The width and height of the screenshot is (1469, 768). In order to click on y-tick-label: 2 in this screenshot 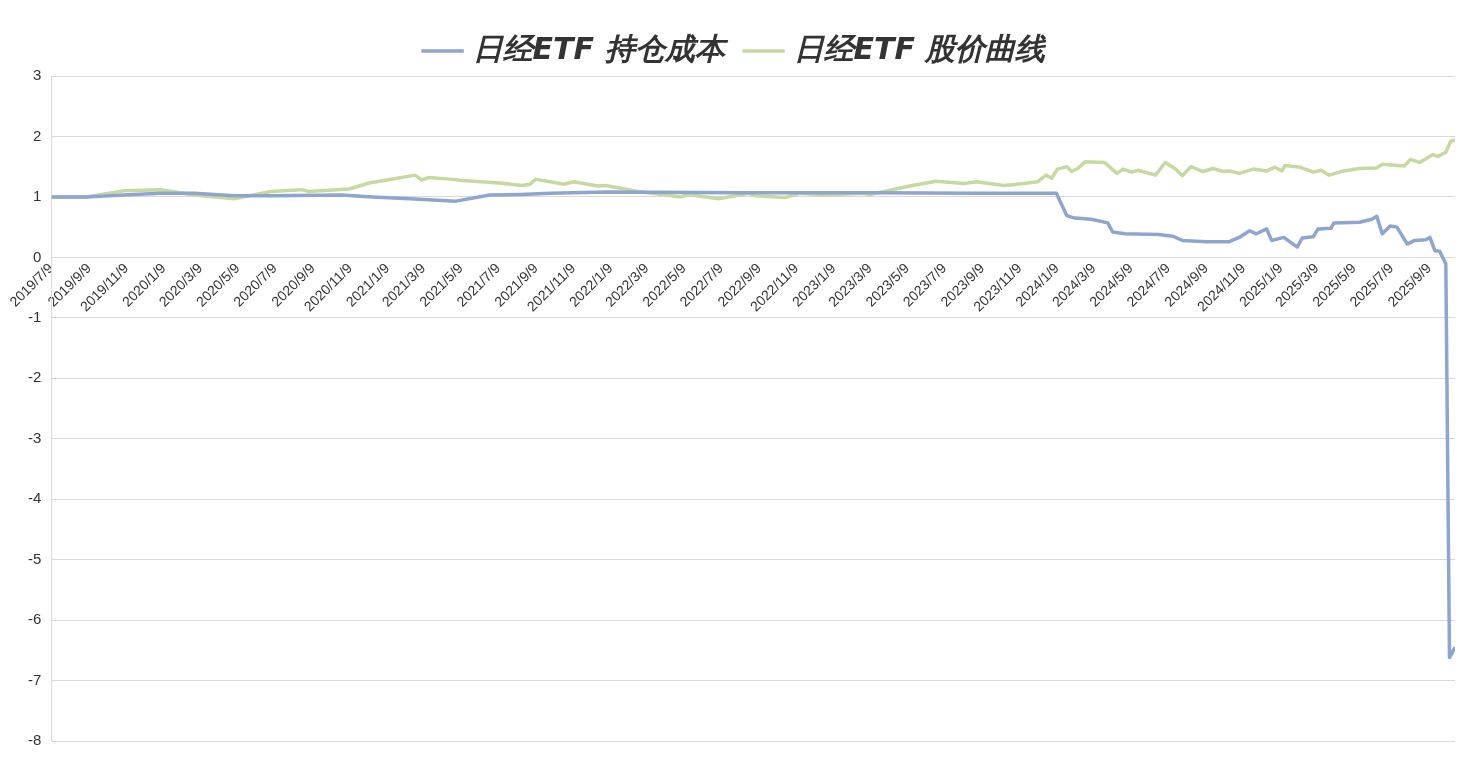, I will do `click(37, 135)`.